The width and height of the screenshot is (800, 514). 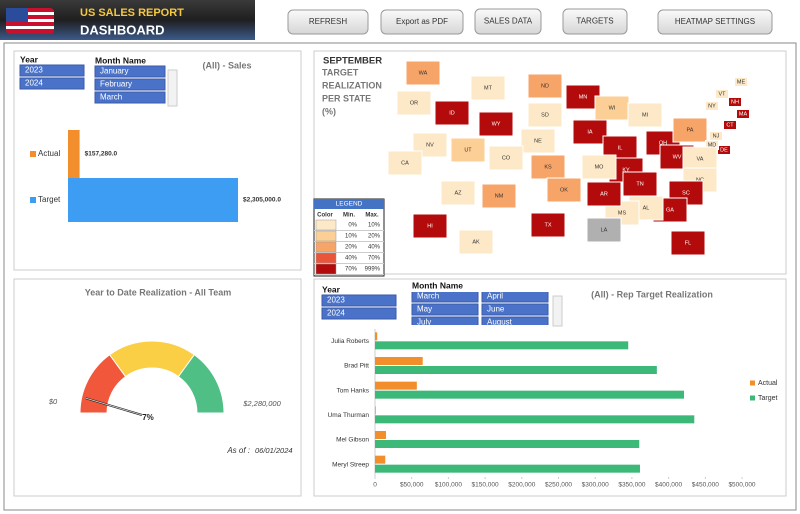 What do you see at coordinates (424, 309) in the screenshot?
I see `slicer-item-label: May` at bounding box center [424, 309].